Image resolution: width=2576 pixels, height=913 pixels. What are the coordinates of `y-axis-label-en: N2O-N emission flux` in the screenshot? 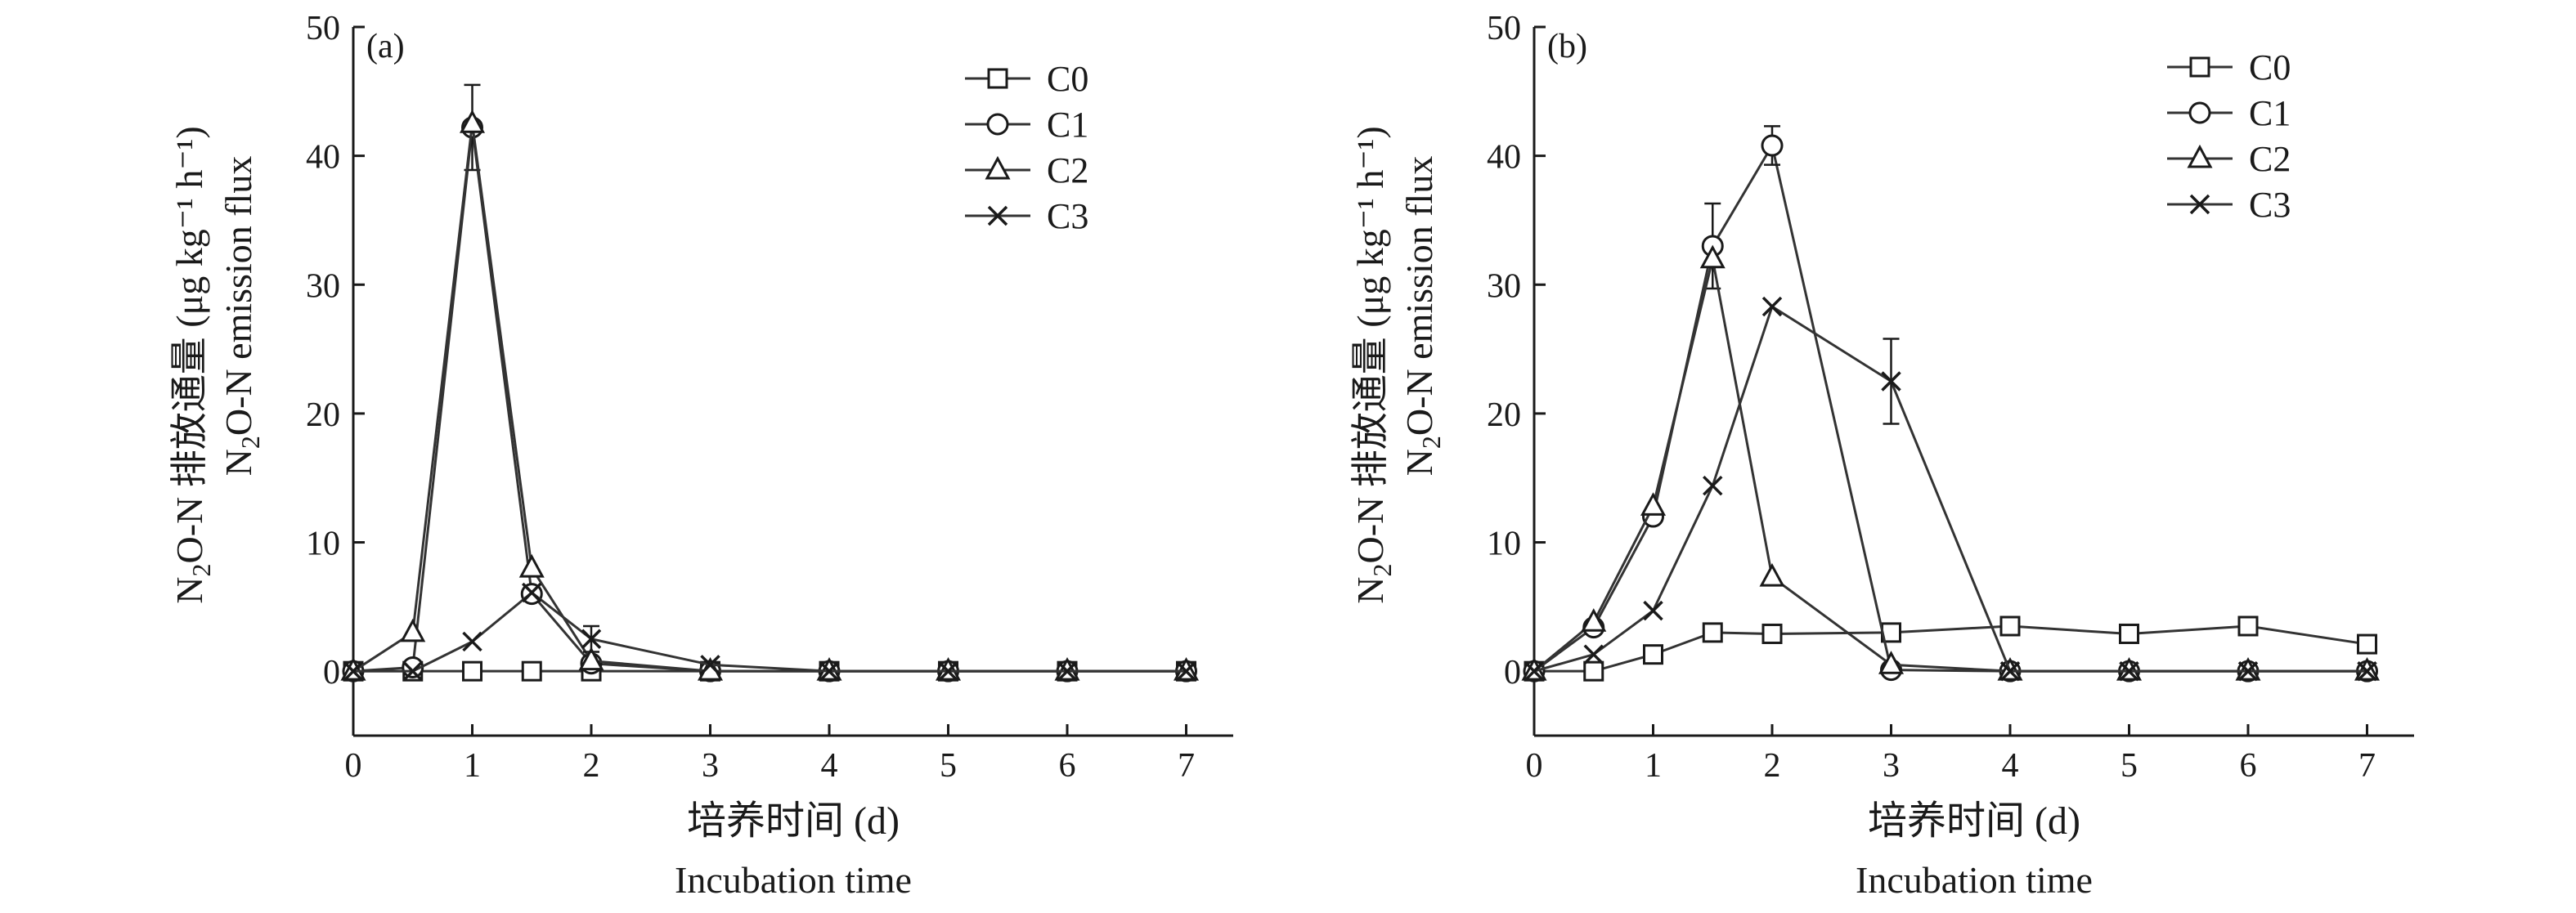 It's located at (241, 316).